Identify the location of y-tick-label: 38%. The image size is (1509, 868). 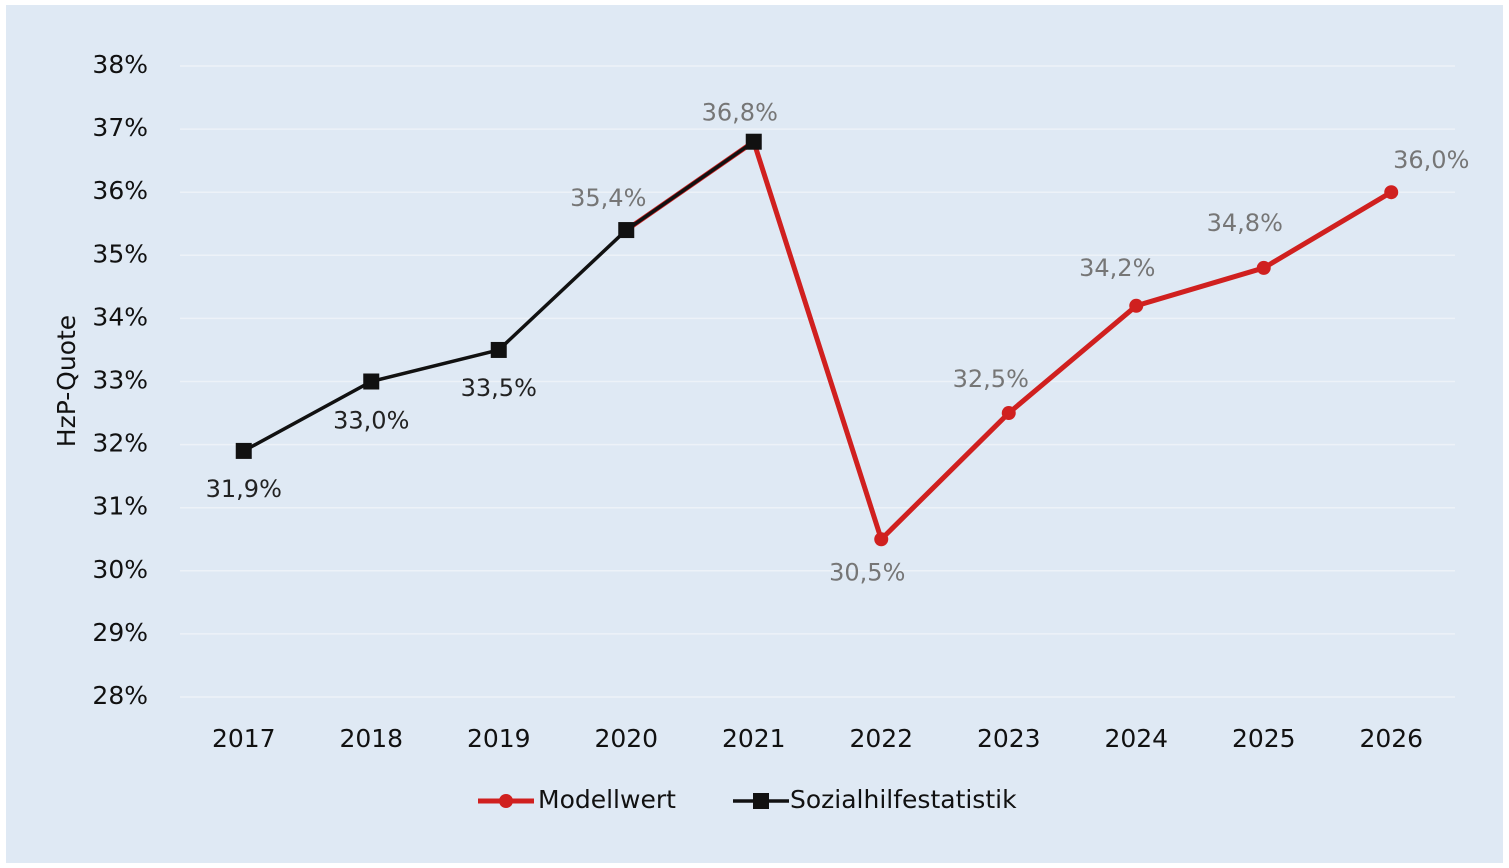
(120, 64).